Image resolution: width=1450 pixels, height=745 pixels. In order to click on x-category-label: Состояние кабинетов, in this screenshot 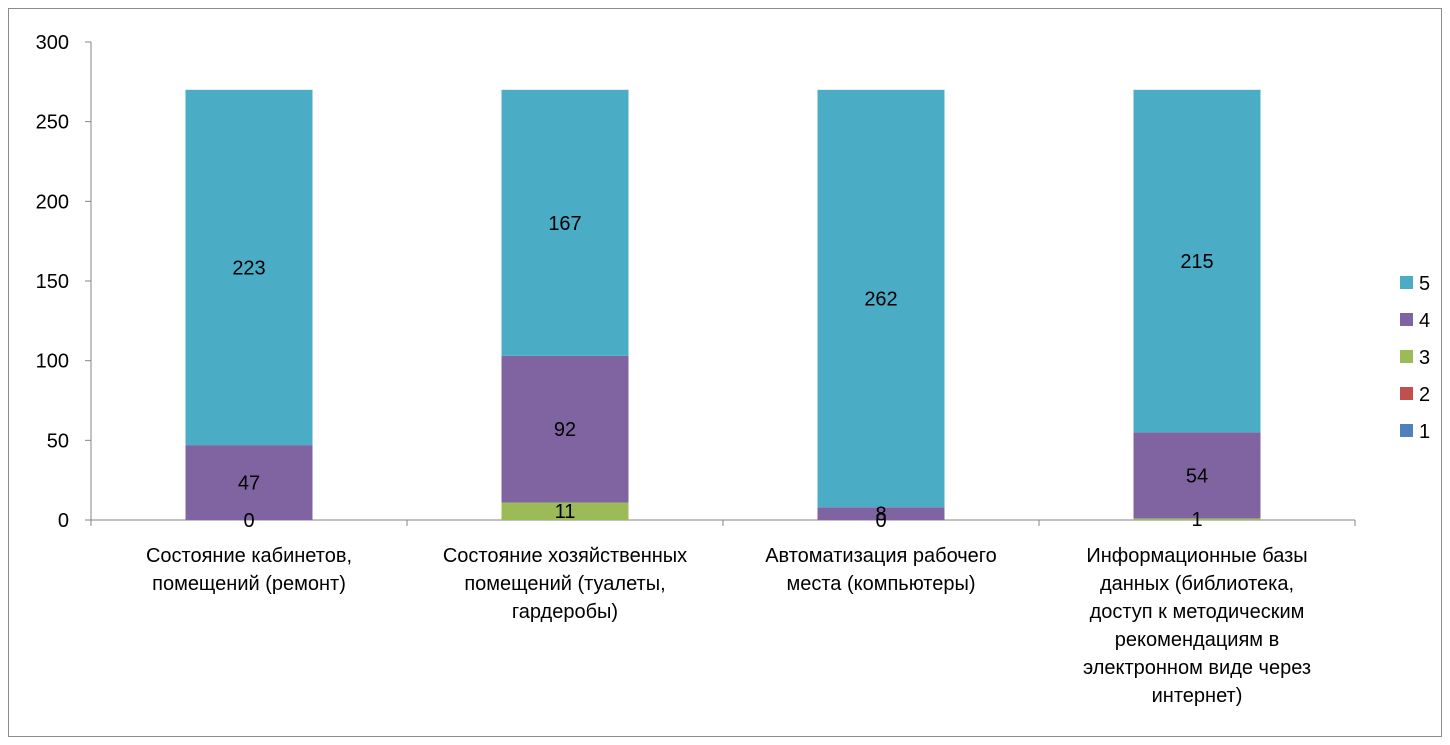, I will do `click(249, 556)`.